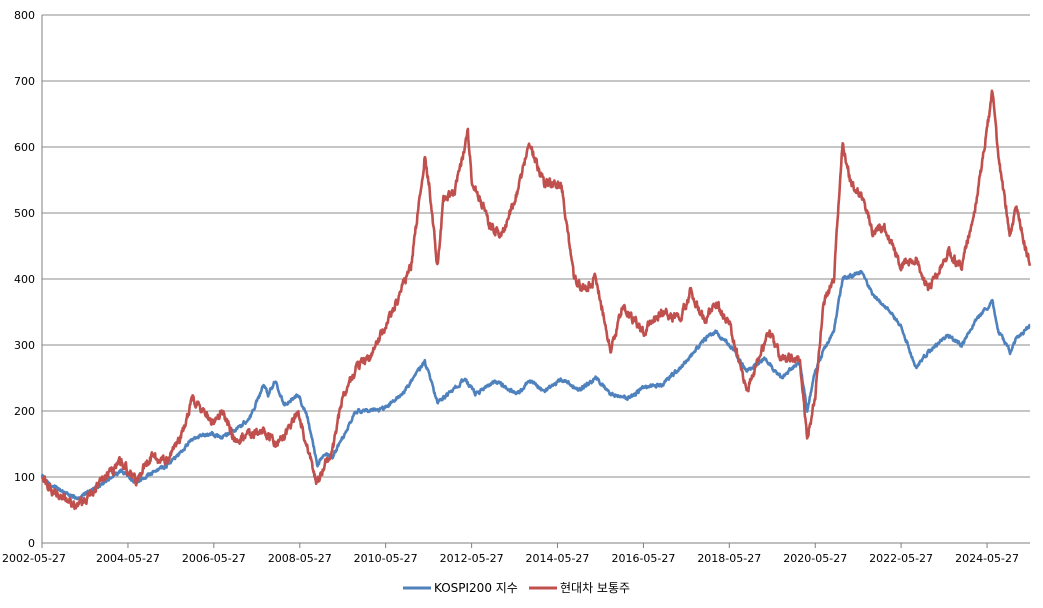  I want to click on x-tick-label: 2002-05-27, so click(34, 558).